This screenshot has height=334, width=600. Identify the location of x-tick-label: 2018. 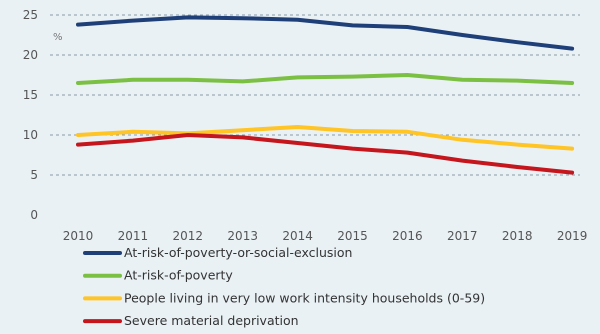
(517, 236).